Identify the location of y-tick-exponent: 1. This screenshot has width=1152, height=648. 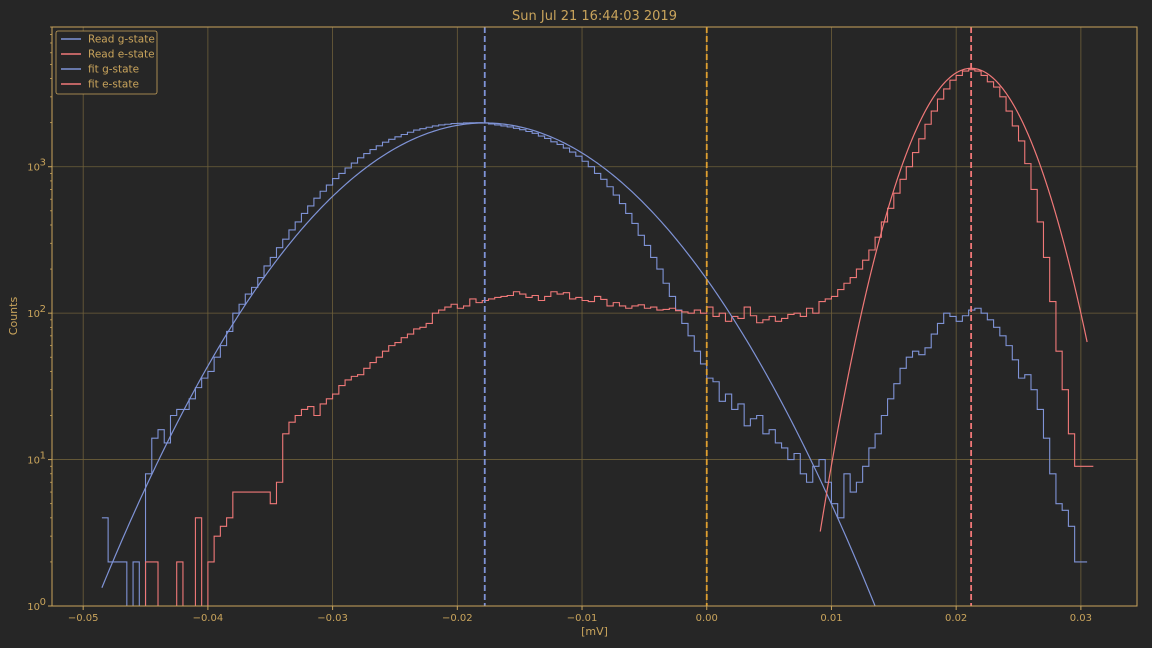
(43, 456).